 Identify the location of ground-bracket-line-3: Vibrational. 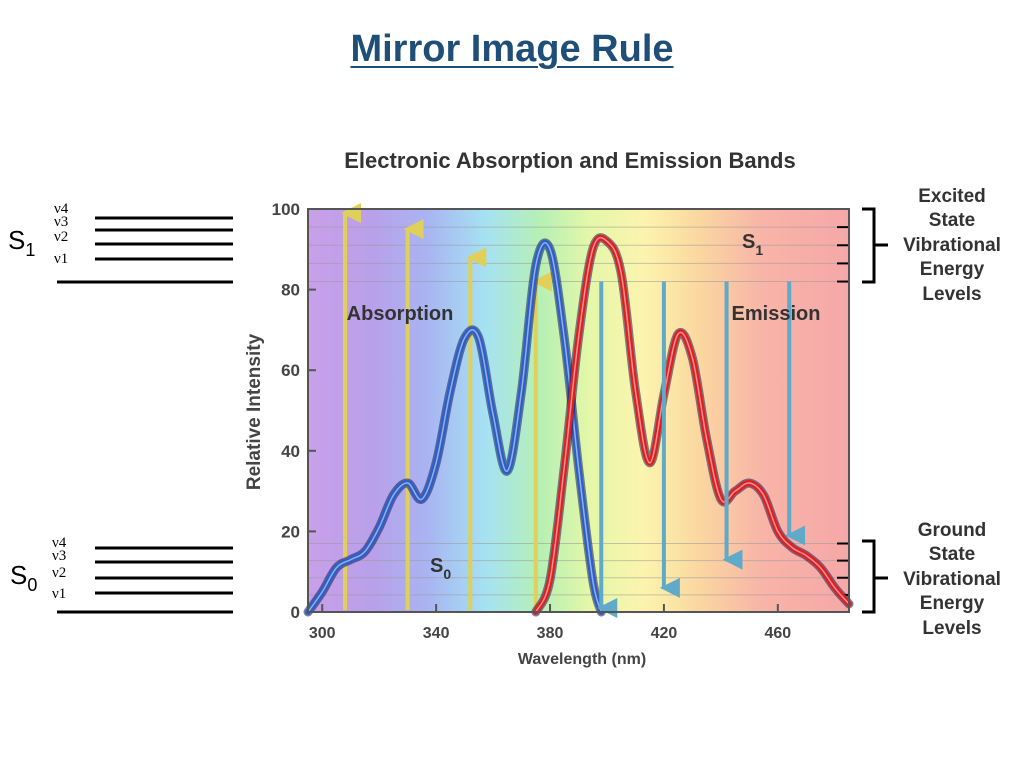
(952, 579).